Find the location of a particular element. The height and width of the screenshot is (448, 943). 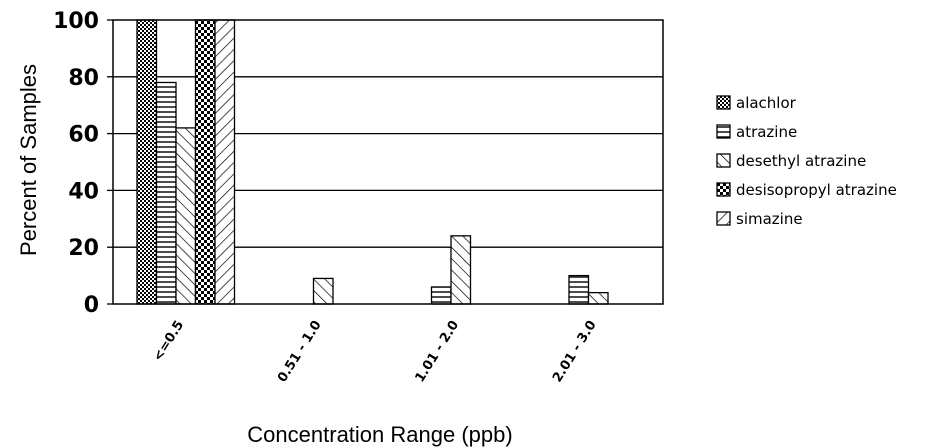

x-tick-label: <=0.5 is located at coordinates (169, 341).